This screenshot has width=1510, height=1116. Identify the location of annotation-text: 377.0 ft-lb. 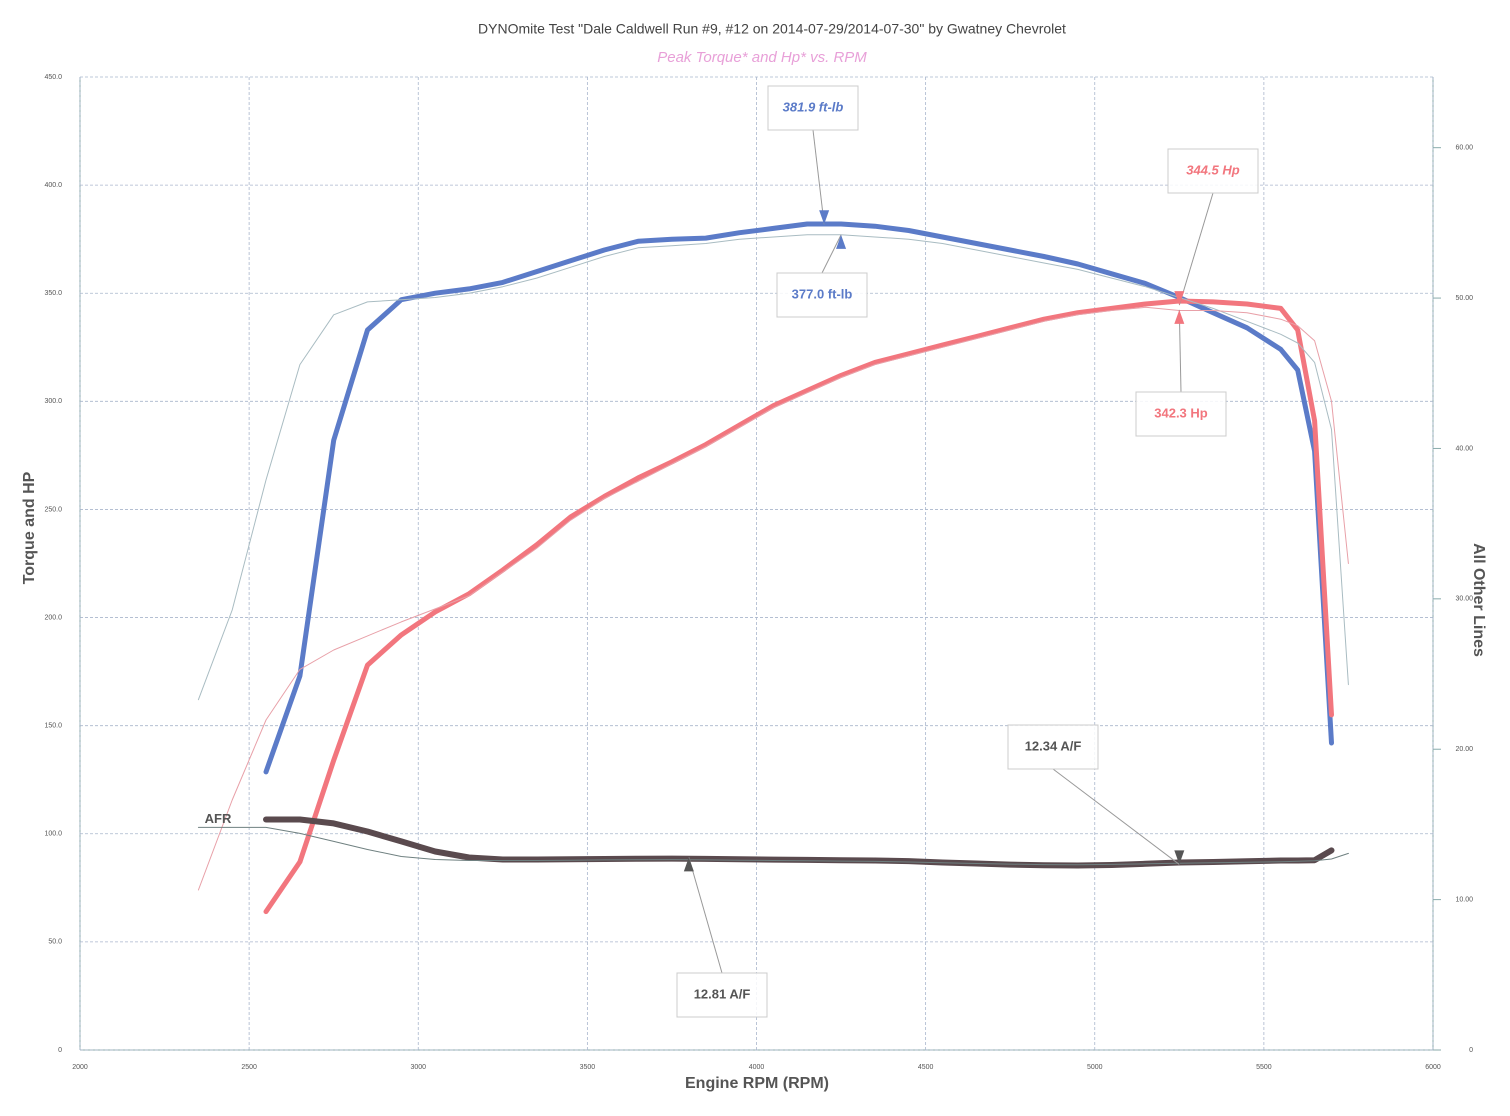
(822, 293).